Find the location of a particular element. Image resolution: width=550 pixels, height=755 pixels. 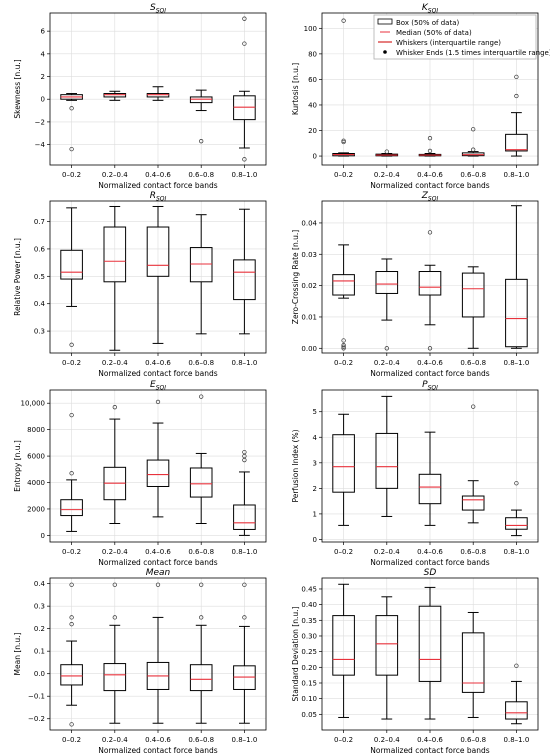

y-tick-label: 0.2 is located at coordinates (39, 629).